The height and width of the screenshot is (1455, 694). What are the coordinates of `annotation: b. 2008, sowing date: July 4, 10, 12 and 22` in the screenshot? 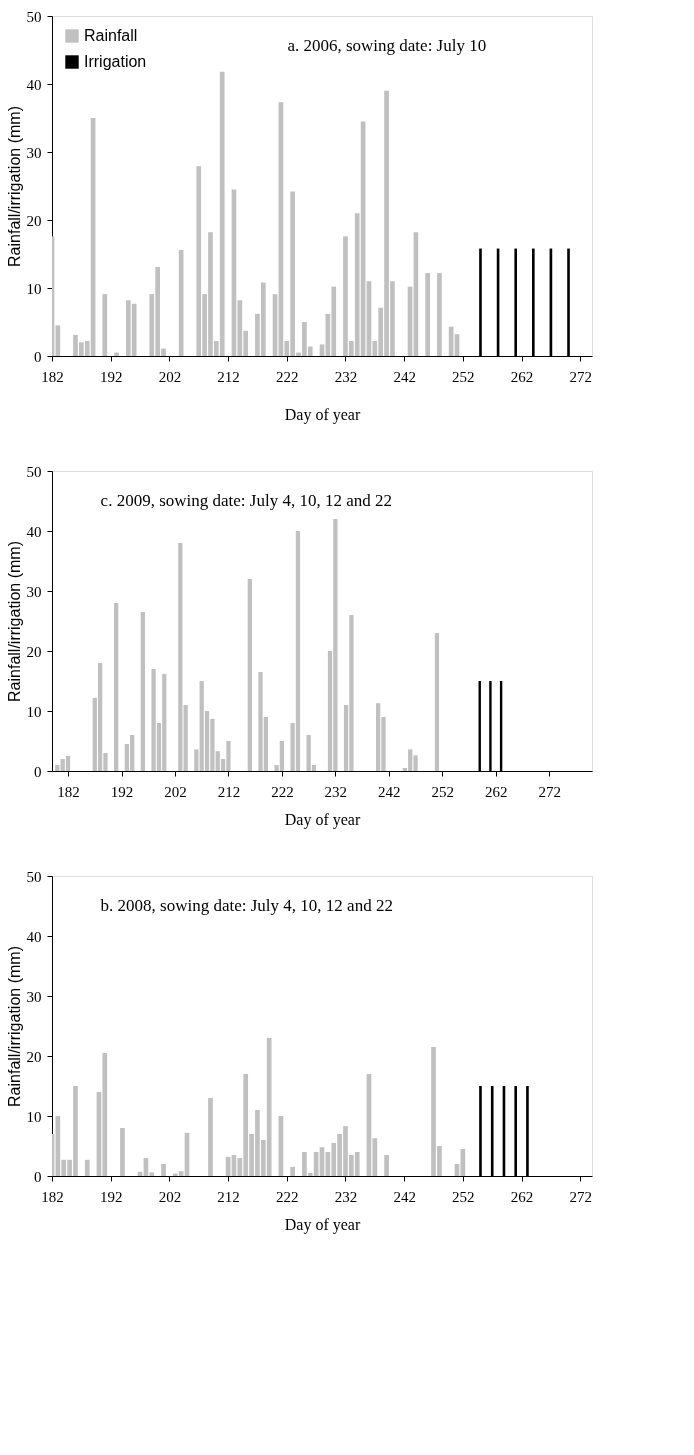 It's located at (246, 905).